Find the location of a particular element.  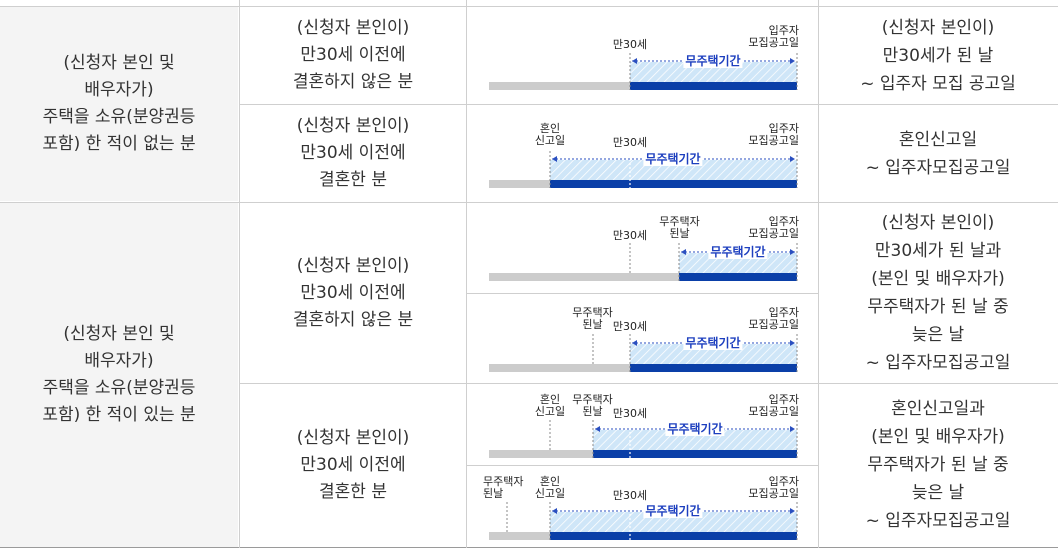

condition-cell-4: (신청자 본인이) 만30세 이전에 결혼한 분 is located at coordinates (353, 465).